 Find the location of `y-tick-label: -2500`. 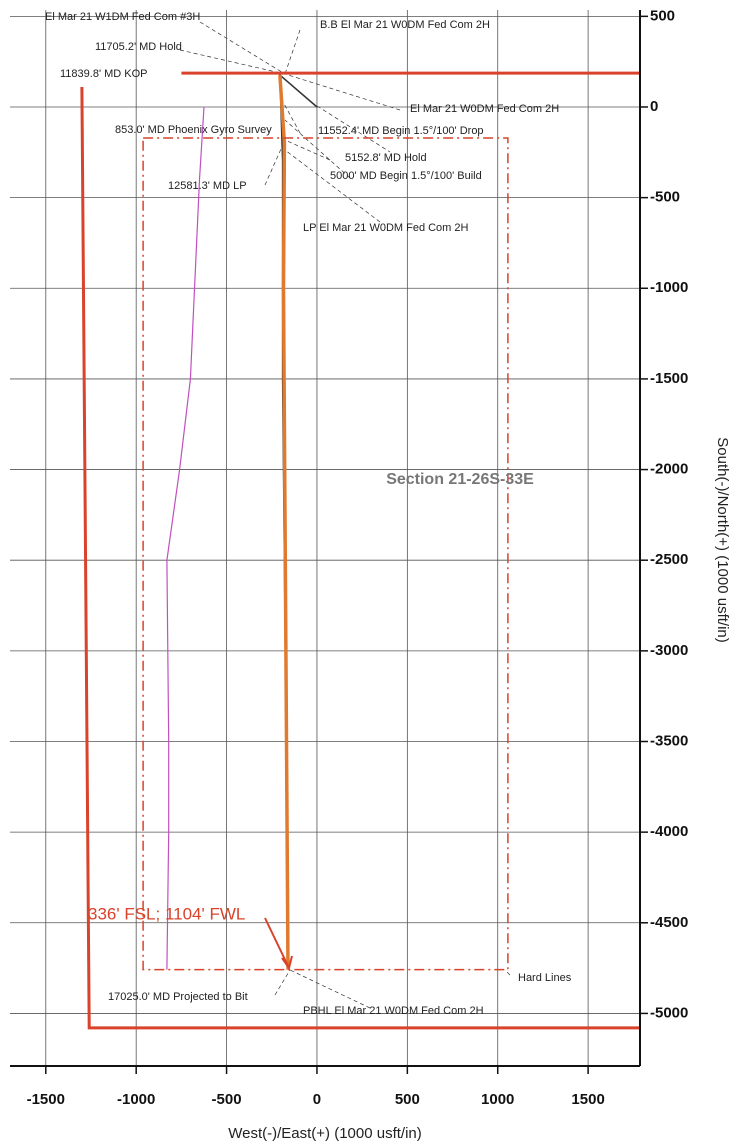

y-tick-label: -2500 is located at coordinates (669, 559).